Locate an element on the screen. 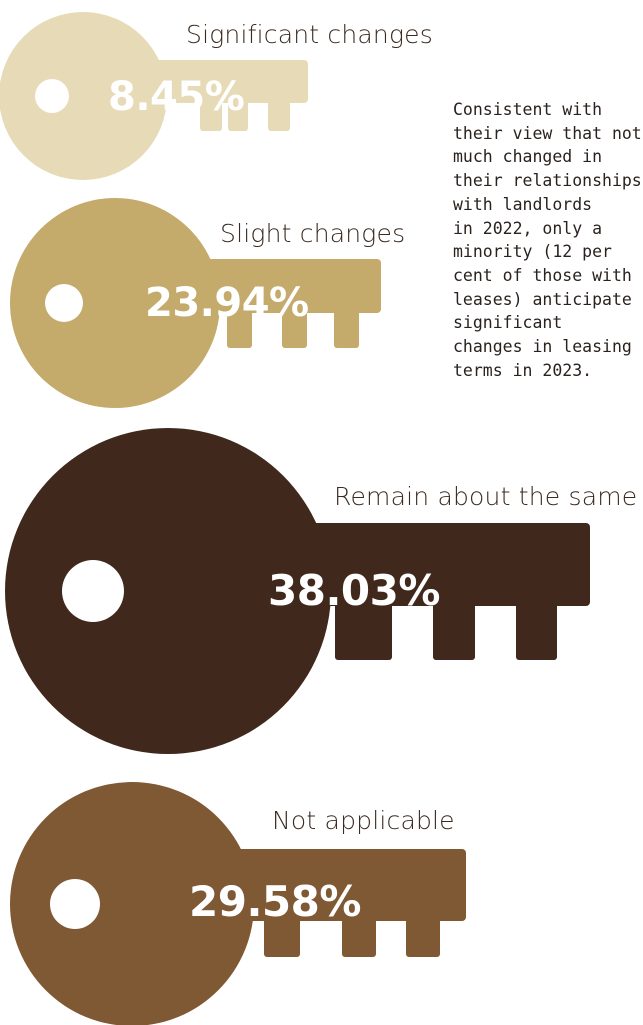 Image resolution: width=643 pixels, height=1025 pixels. note-line: in 2022, only a is located at coordinates (528, 228).